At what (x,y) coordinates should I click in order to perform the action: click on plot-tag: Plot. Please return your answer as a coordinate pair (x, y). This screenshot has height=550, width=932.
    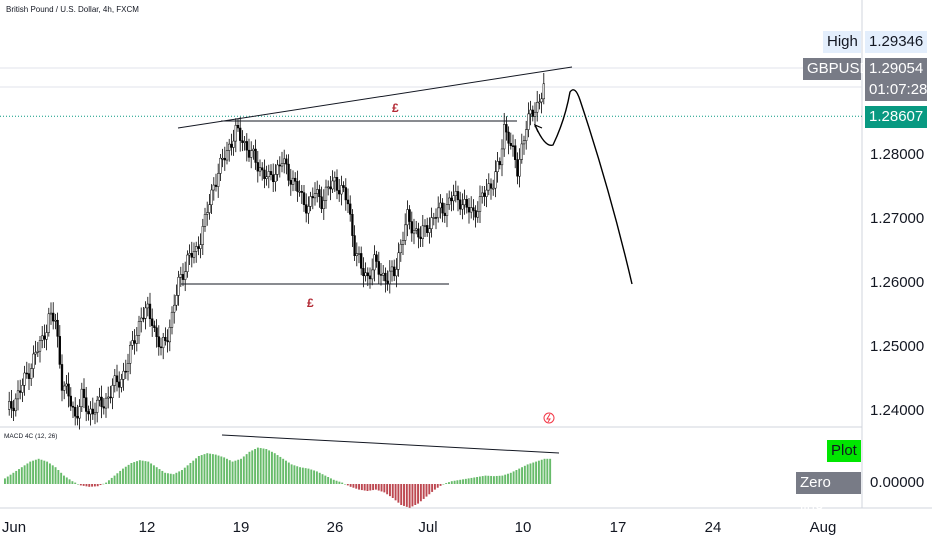
    Looking at the image, I should click on (844, 451).